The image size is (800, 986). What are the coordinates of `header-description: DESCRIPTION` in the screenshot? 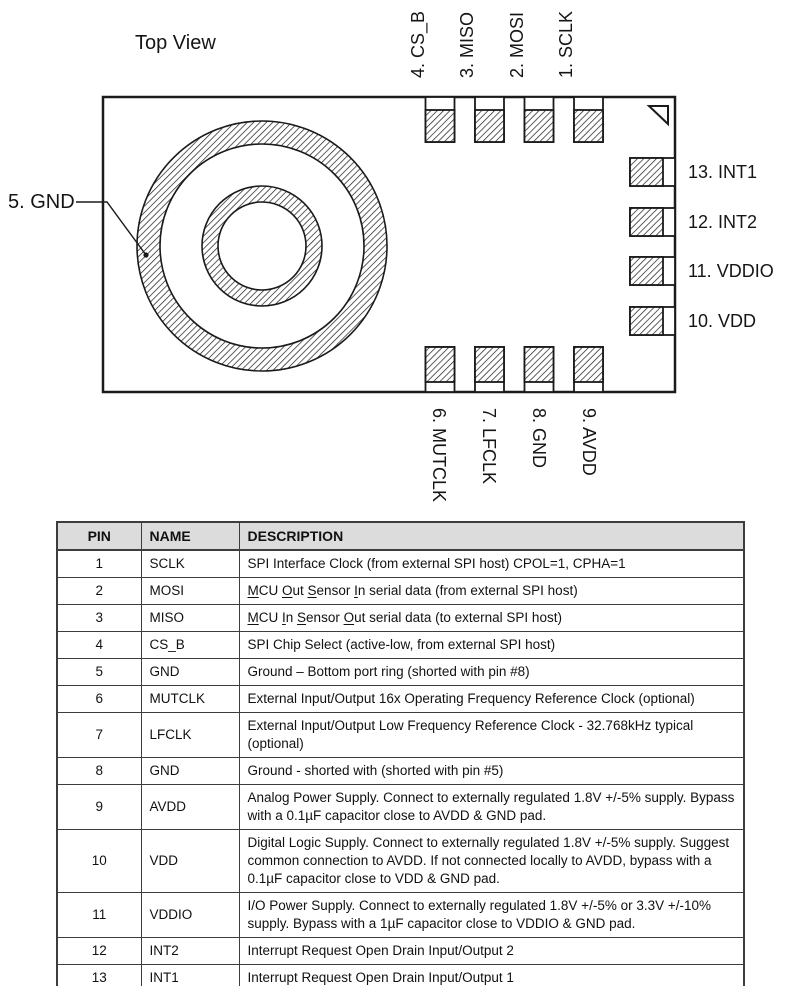 It's located at (491, 536).